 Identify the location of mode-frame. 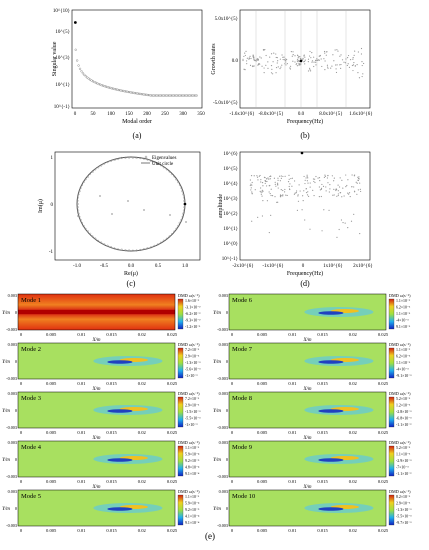
(96, 508).